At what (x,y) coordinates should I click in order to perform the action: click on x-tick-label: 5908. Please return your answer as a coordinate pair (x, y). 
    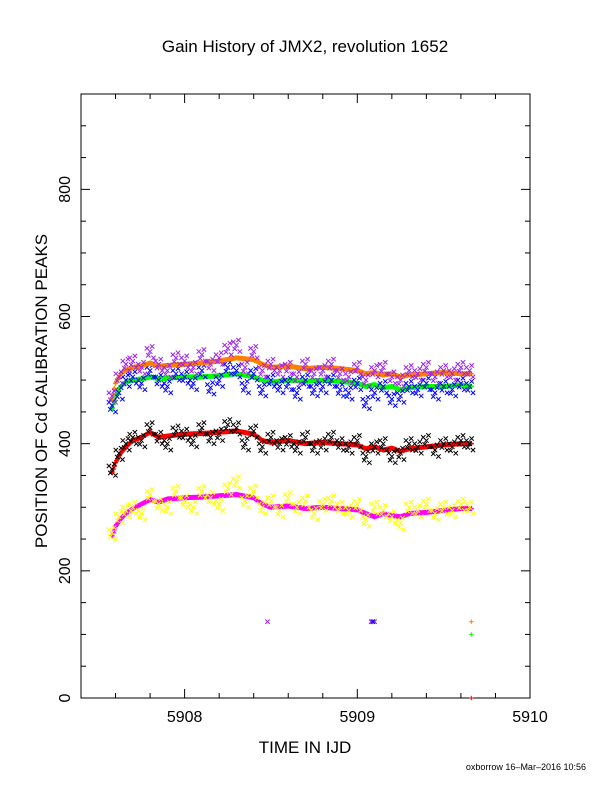
    Looking at the image, I should click on (185, 717).